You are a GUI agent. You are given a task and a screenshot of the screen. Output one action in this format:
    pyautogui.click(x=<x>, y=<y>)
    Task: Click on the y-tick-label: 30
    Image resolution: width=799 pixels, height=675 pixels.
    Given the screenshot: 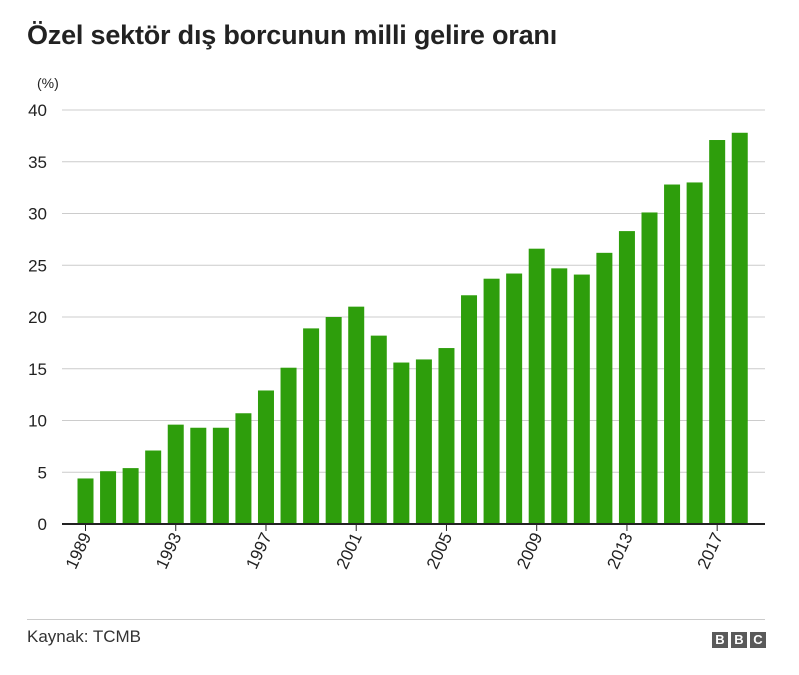 What is the action you would take?
    pyautogui.click(x=37, y=214)
    